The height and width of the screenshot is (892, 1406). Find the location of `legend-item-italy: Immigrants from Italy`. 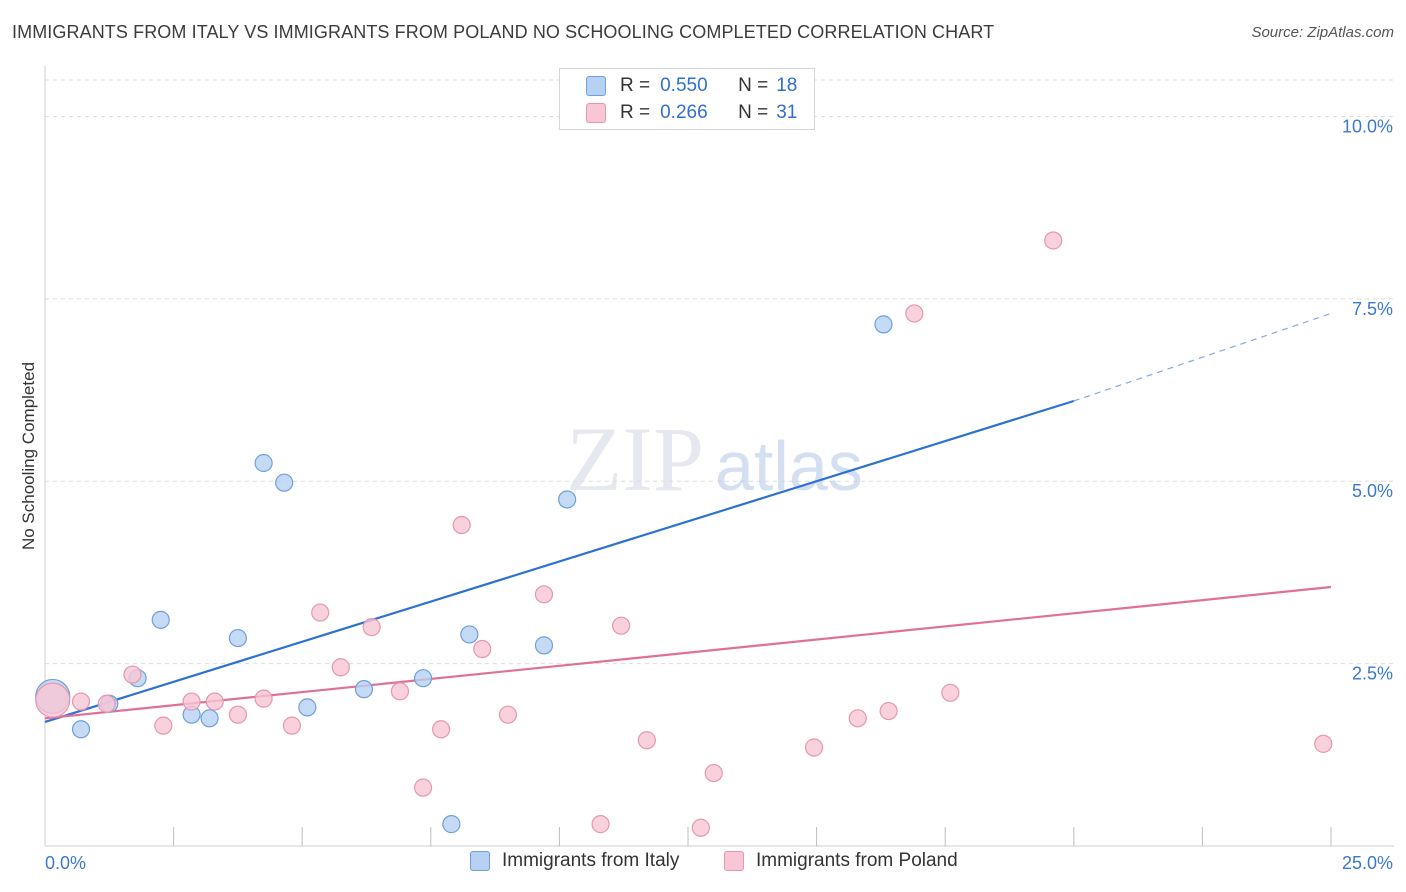

legend-item-italy: Immigrants from Italy is located at coordinates (574, 861).